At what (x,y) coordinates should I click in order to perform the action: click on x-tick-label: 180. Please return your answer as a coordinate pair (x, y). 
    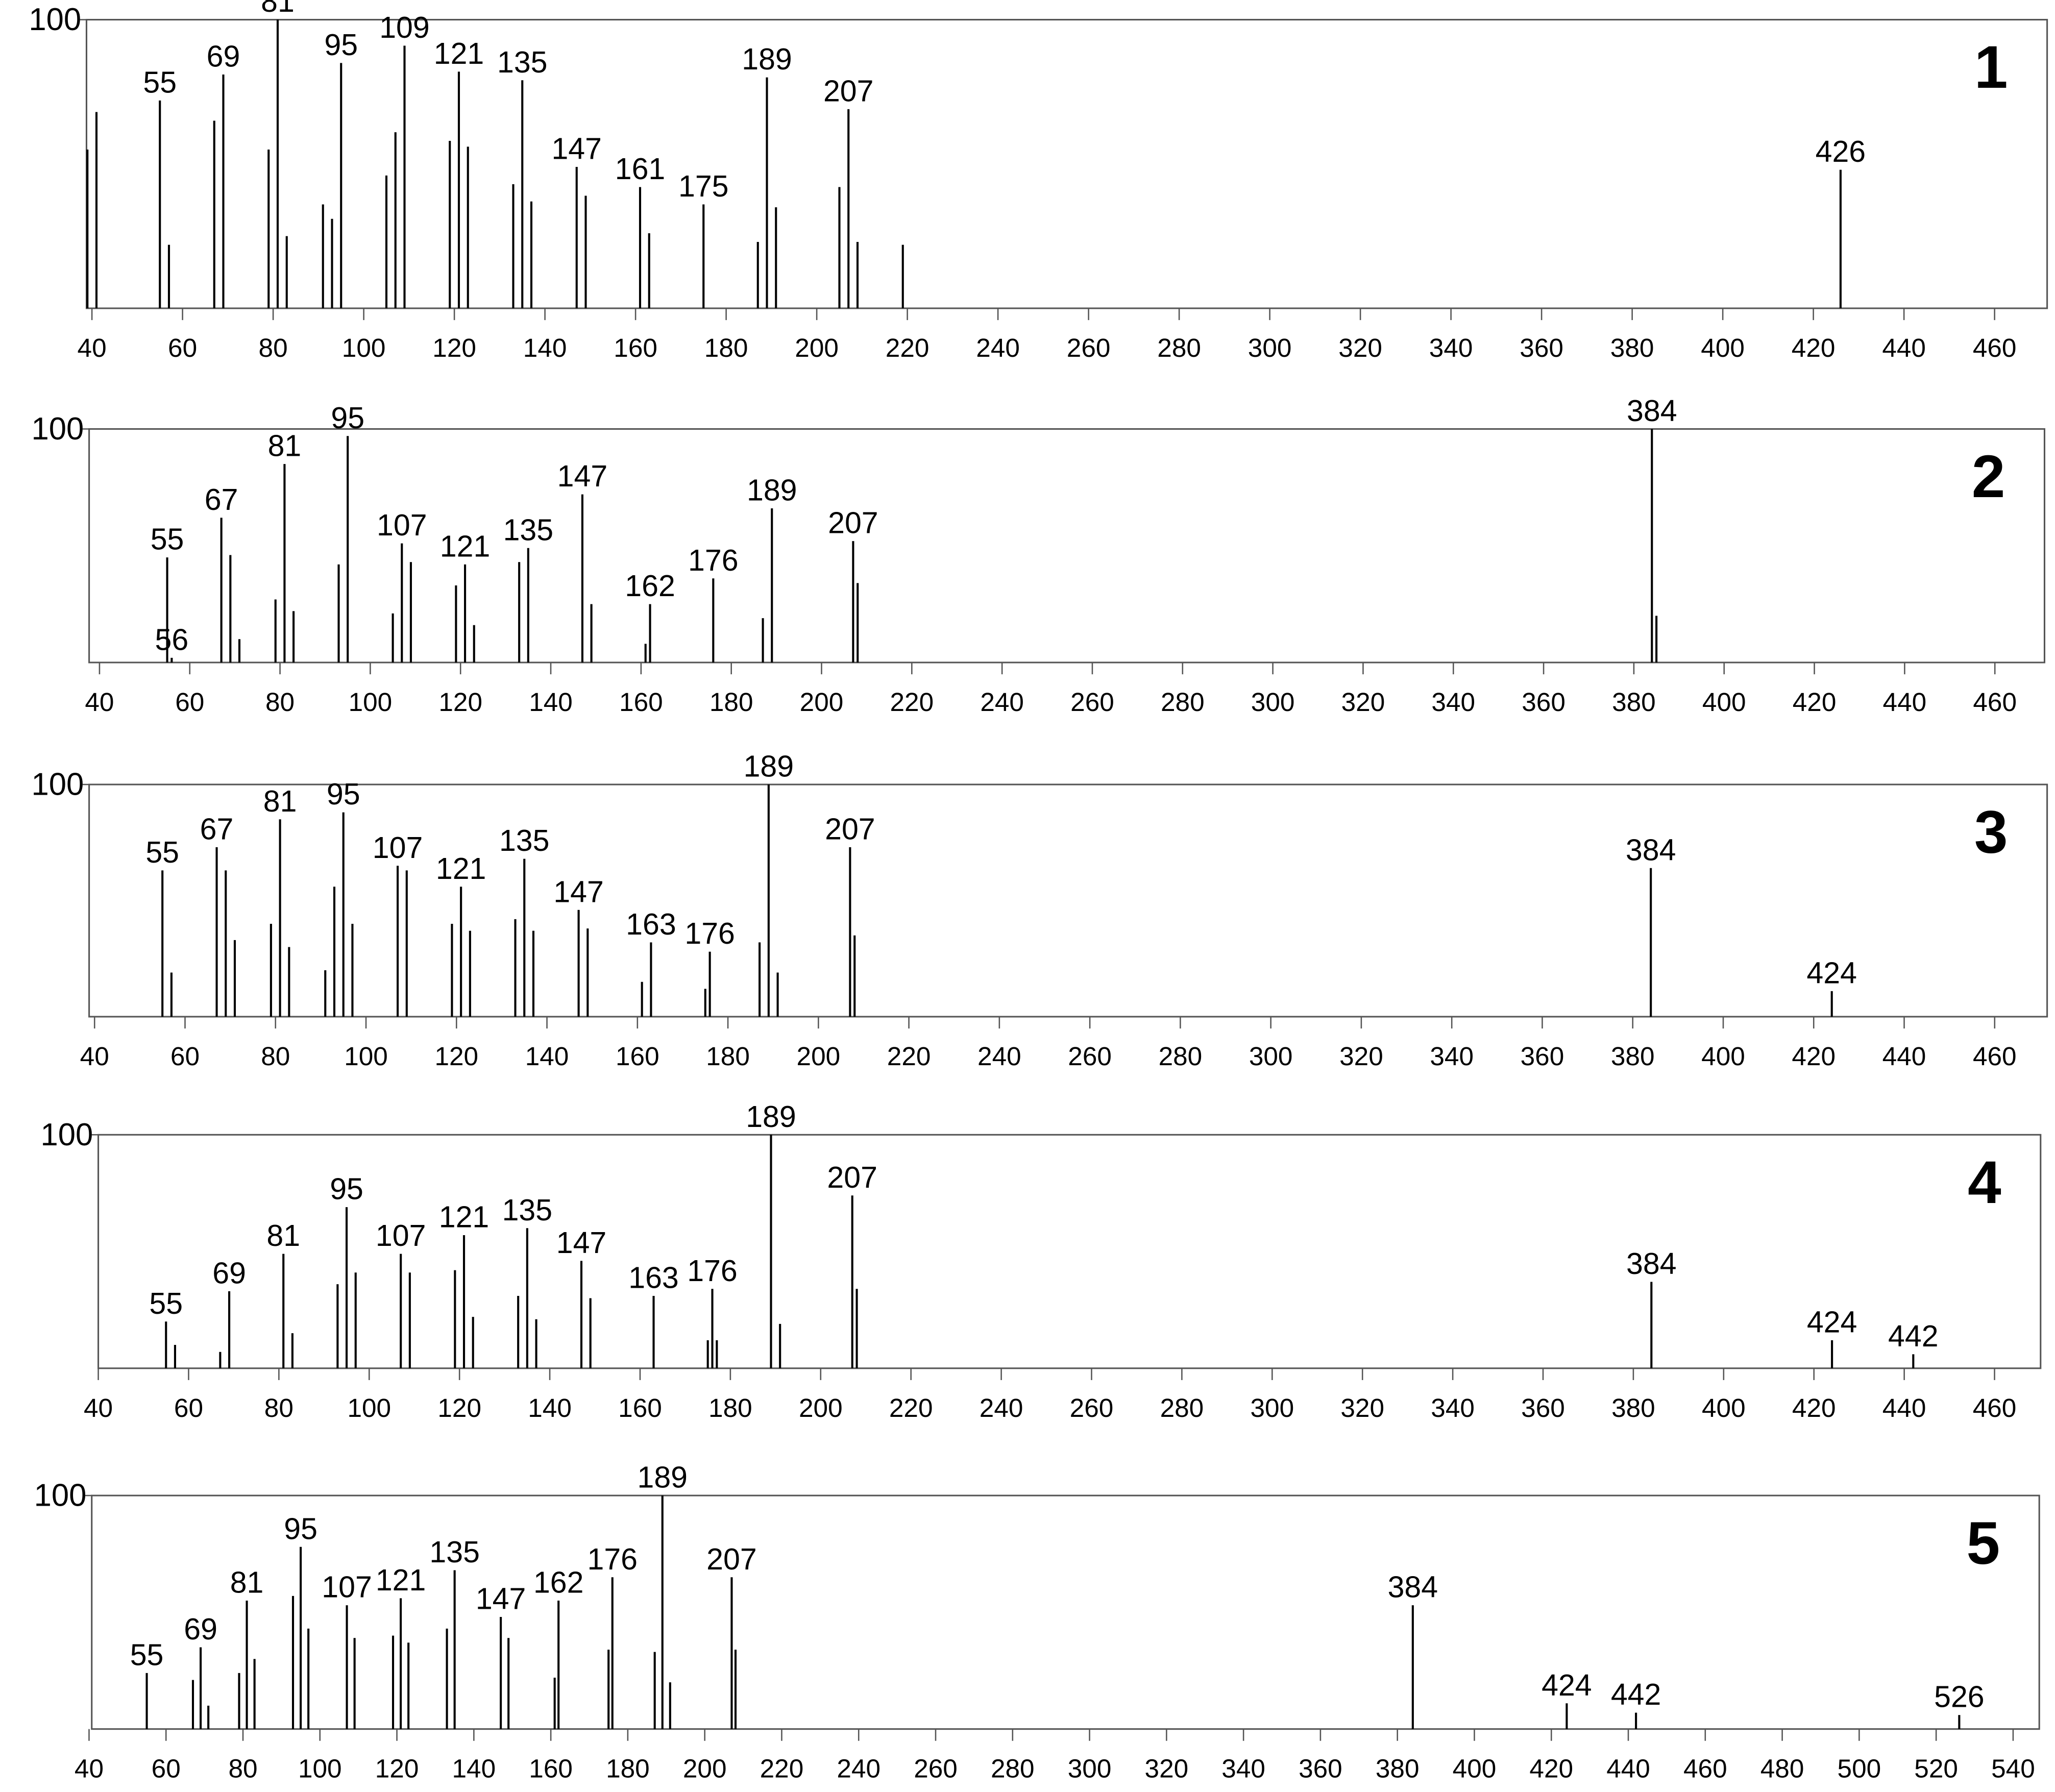
    Looking at the image, I should click on (628, 1768).